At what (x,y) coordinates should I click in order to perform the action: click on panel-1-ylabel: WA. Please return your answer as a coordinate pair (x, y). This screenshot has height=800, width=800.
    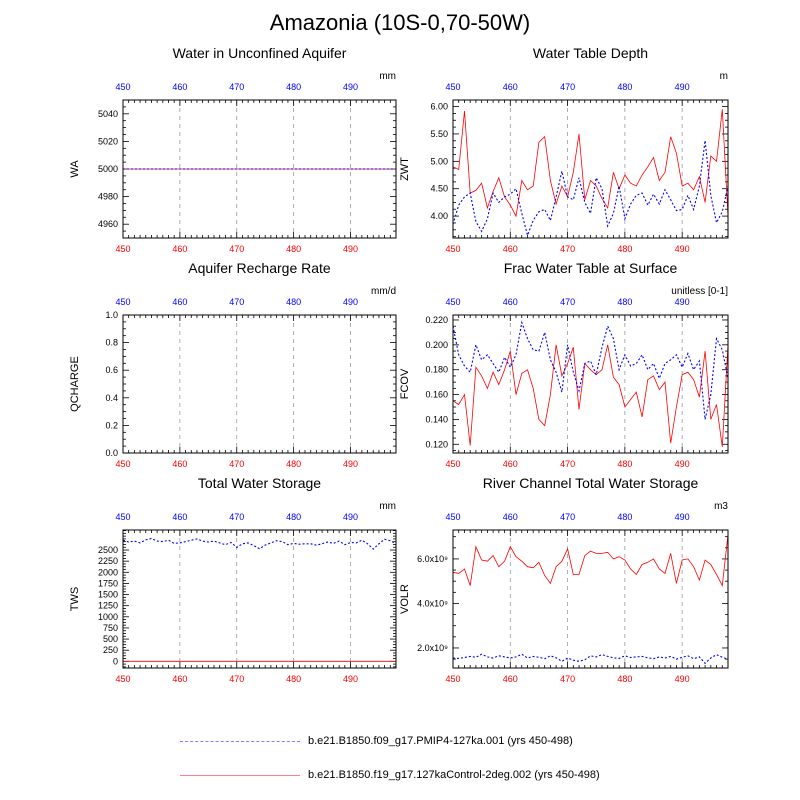
    Looking at the image, I should click on (75, 169).